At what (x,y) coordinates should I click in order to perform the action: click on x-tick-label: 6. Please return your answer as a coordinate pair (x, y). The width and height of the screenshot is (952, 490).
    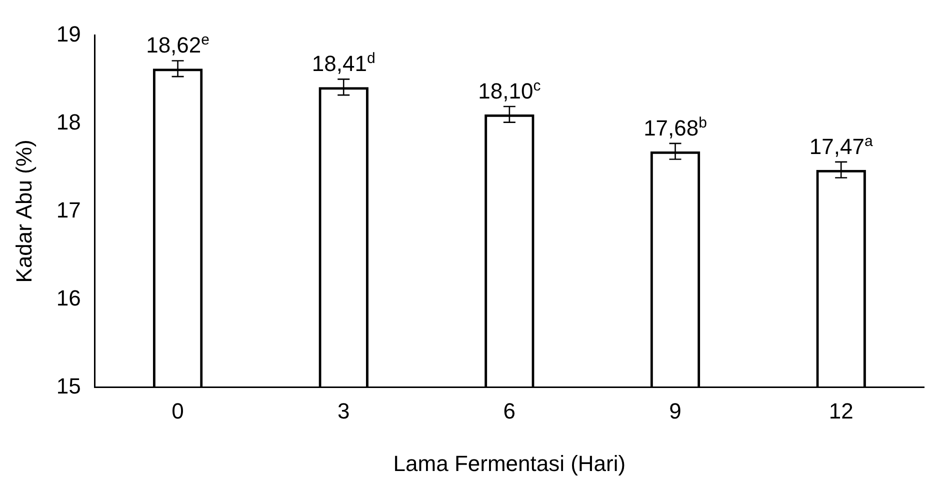
    Looking at the image, I should click on (509, 411).